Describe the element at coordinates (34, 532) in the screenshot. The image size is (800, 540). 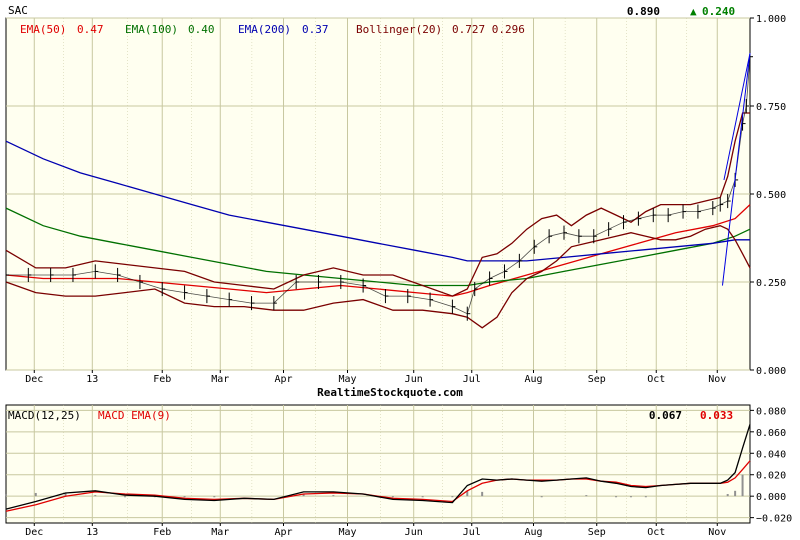
I see `macd-xtick-label: Dec` at that location.